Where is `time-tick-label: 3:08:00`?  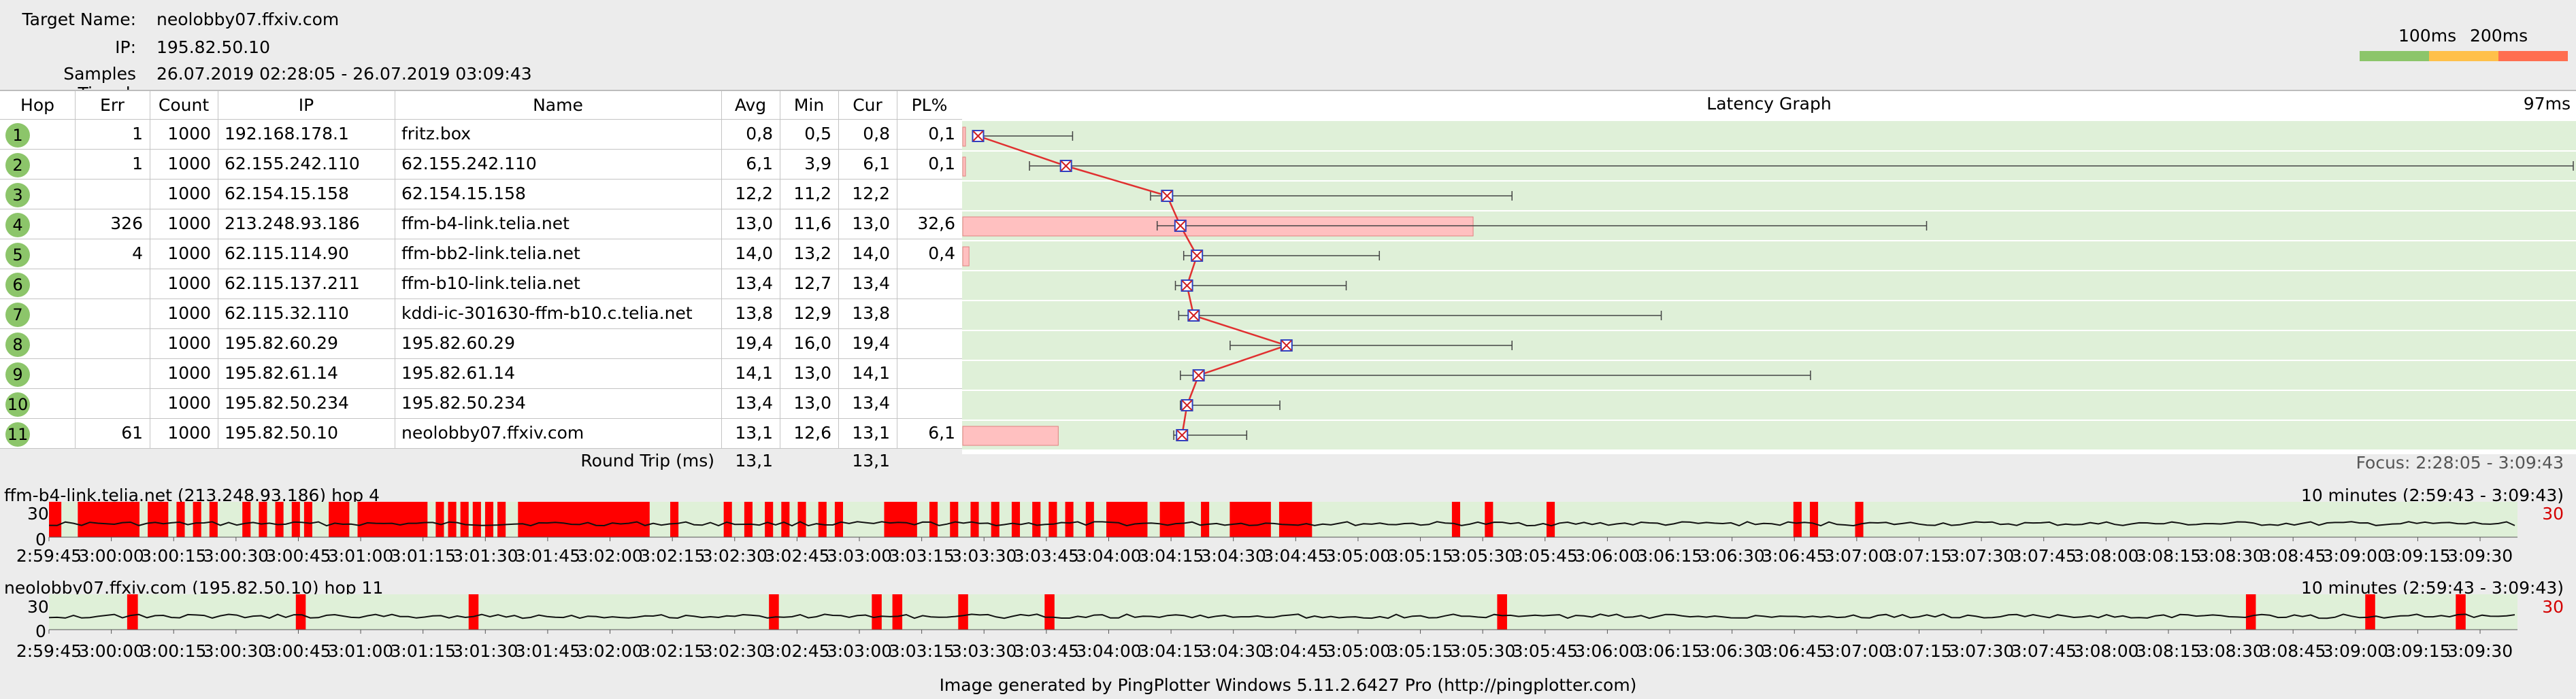 time-tick-label: 3:08:00 is located at coordinates (2106, 556).